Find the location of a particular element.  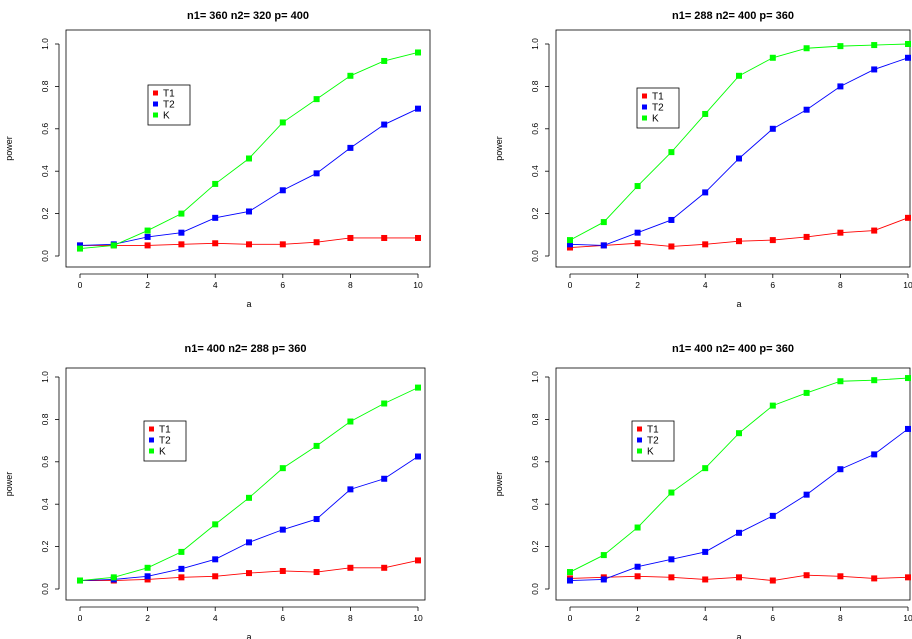

y-tick-label: 0.4 is located at coordinates (535, 504).